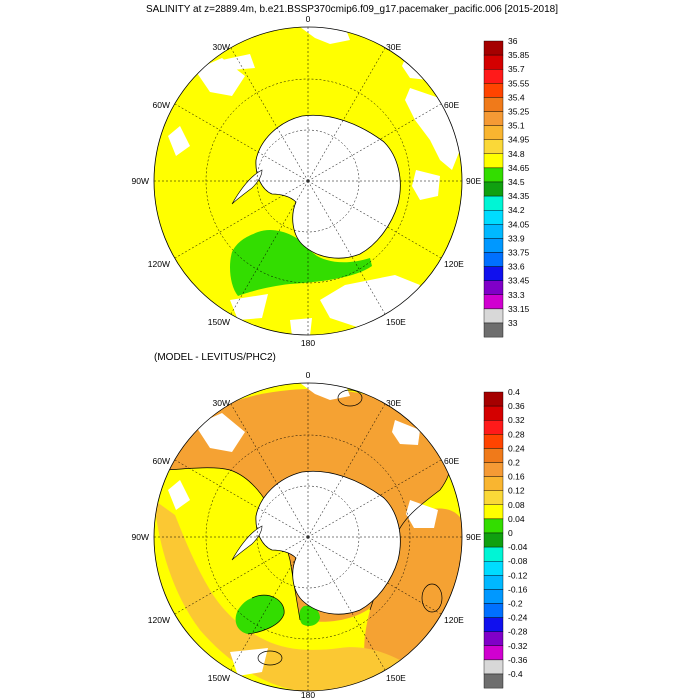  I want to click on salinity-colorbar-tick-label: 33.15, so click(519, 309).